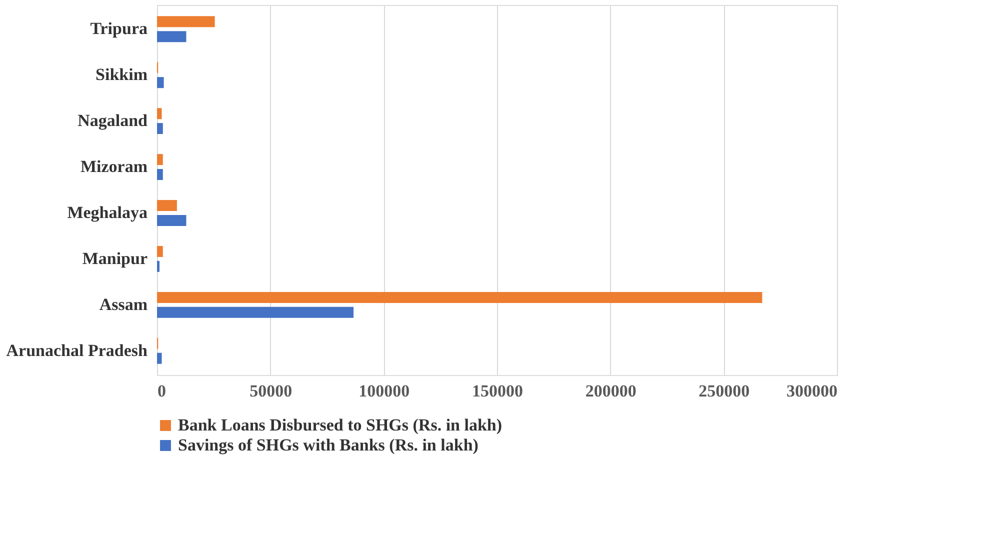  What do you see at coordinates (812, 391) in the screenshot?
I see `x-tick-label: 300000` at bounding box center [812, 391].